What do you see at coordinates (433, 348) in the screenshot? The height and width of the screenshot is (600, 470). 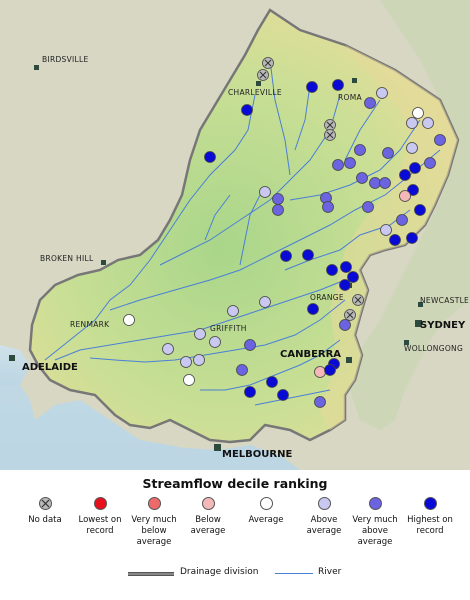 I see `city-label-wollongong: WOLLONGONG` at bounding box center [433, 348].